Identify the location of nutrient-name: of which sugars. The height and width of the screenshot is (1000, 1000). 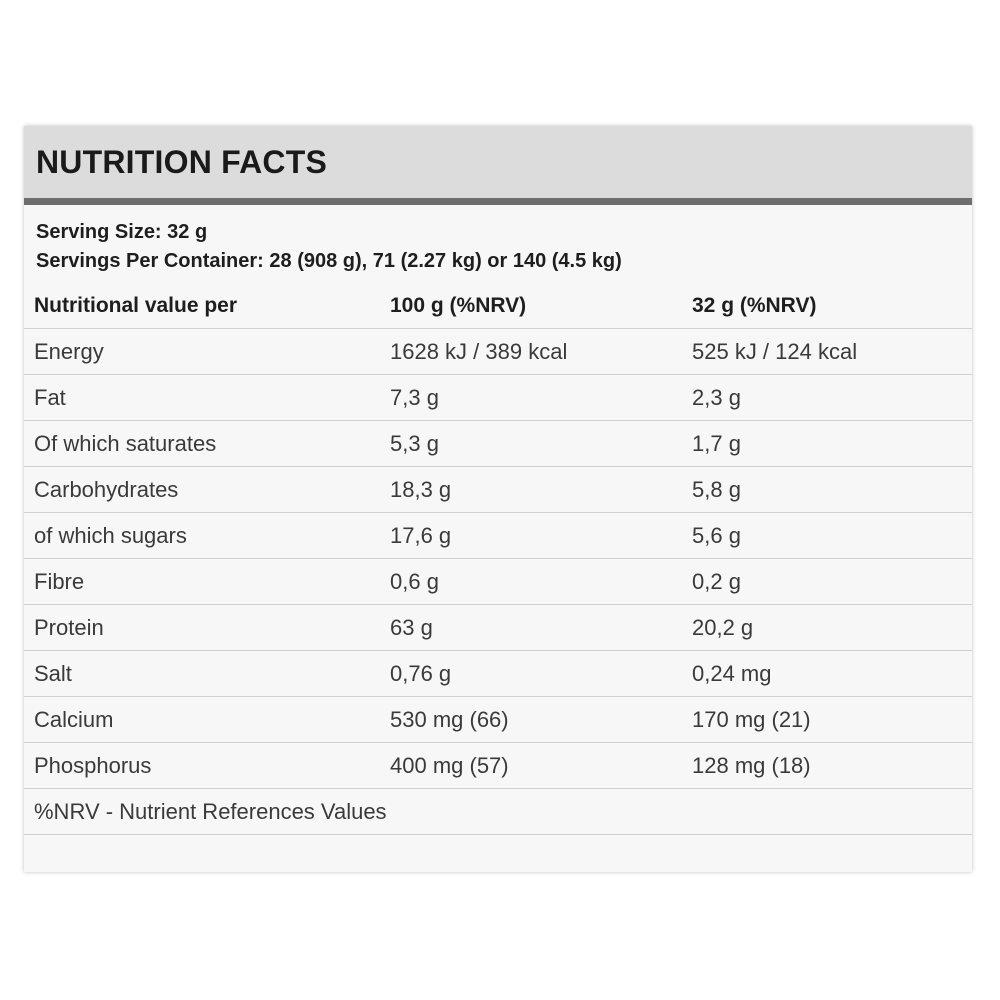
(110, 535).